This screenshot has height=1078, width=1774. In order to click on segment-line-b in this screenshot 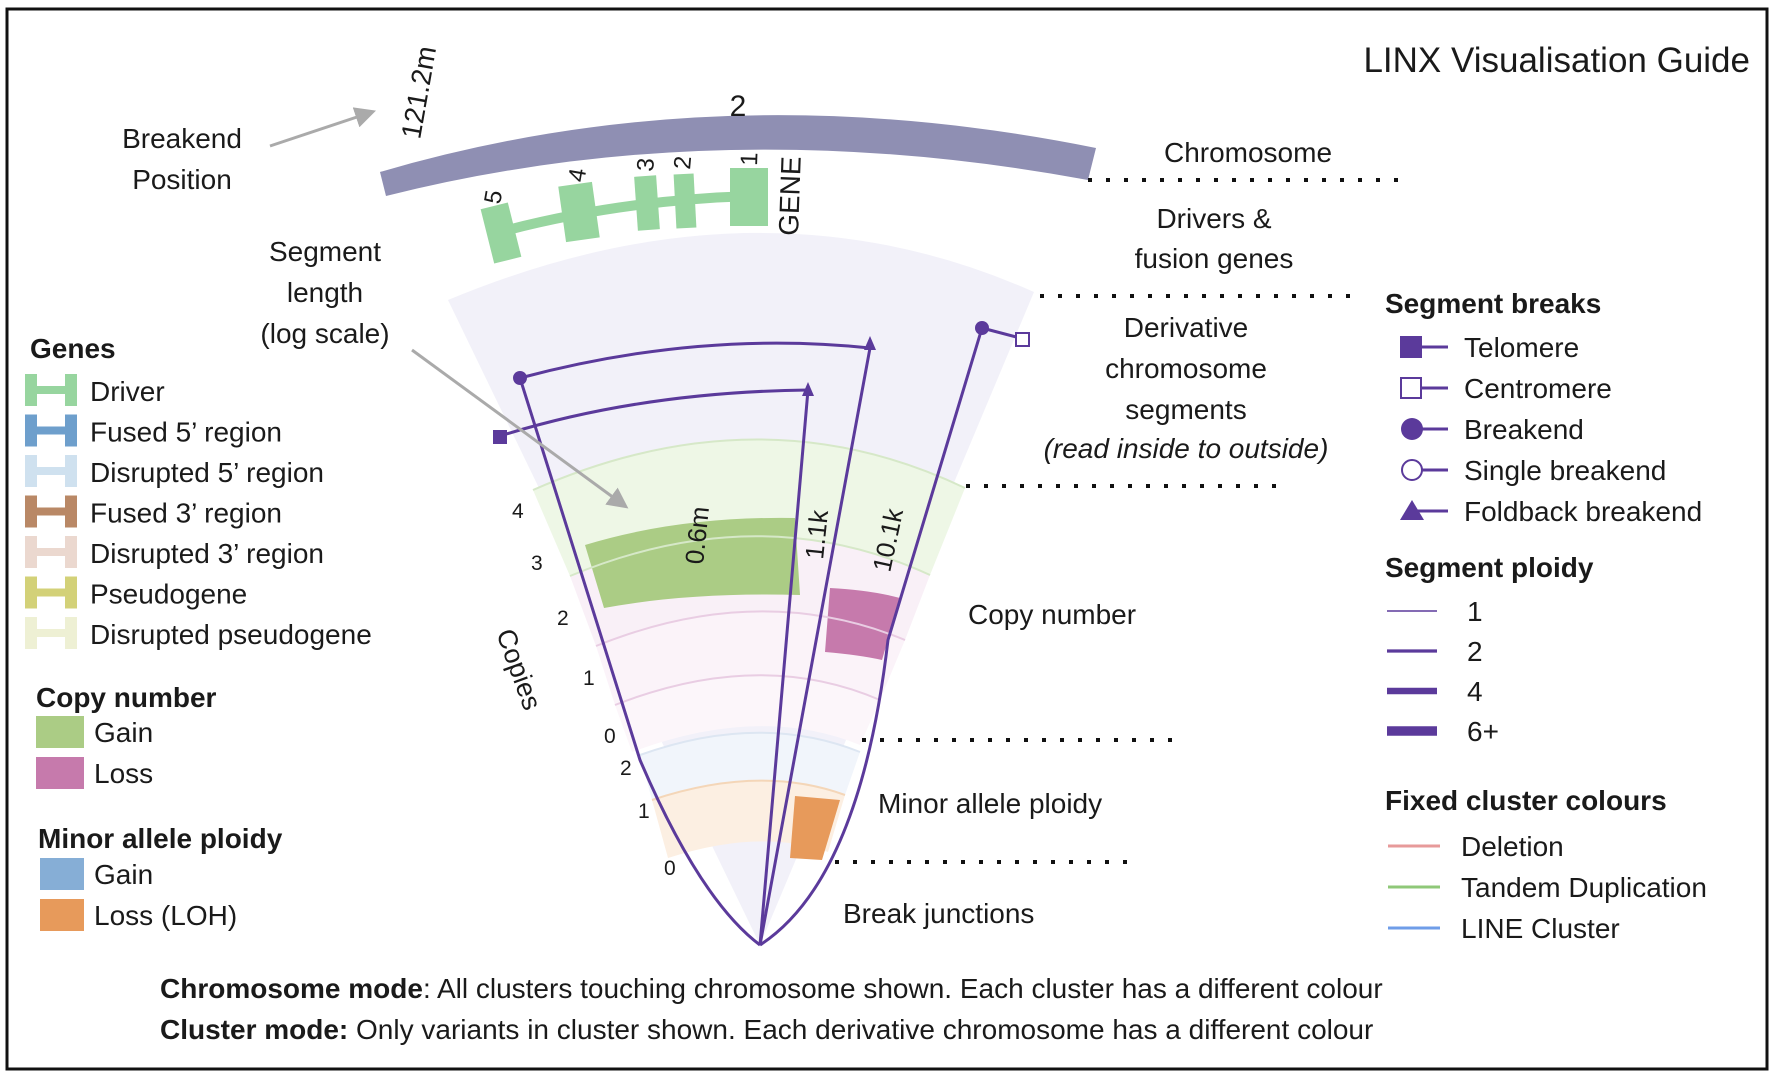, I will do `click(695, 643)`.